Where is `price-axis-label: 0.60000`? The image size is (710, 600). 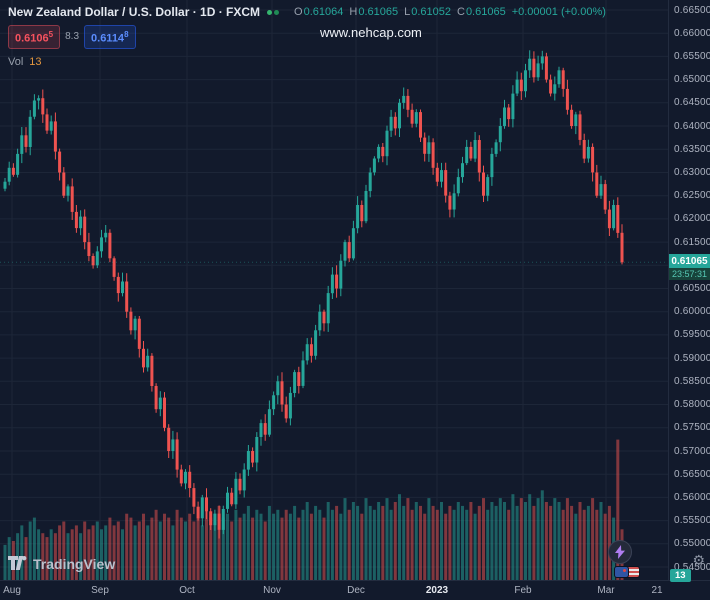
price-axis-label: 0.60000 is located at coordinates (692, 312).